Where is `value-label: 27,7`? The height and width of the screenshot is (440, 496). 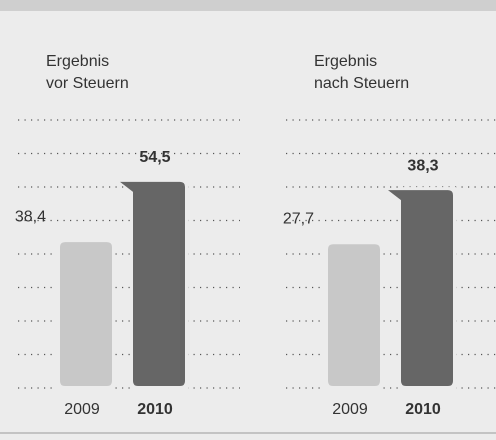
value-label: 27,7 is located at coordinates (298, 219).